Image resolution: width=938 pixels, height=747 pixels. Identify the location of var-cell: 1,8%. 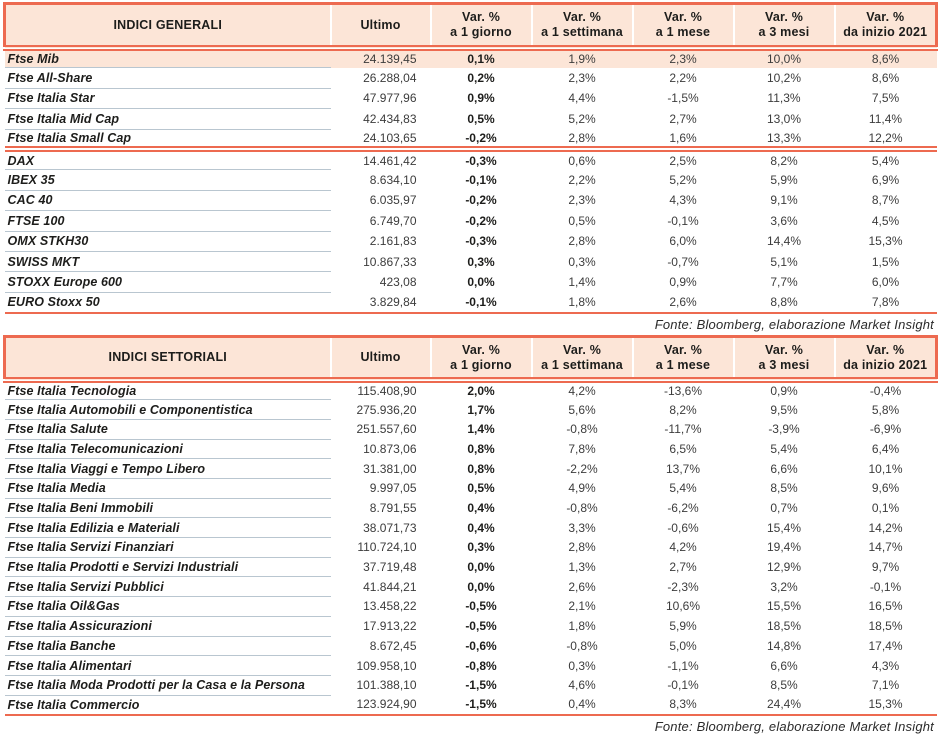
(582, 303).